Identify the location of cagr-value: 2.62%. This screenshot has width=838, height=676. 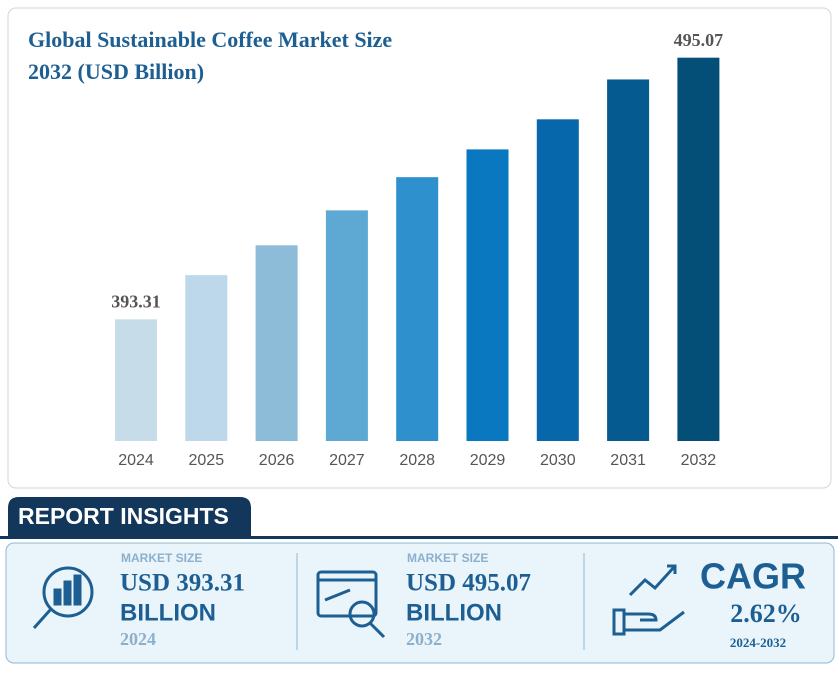
(766, 613).